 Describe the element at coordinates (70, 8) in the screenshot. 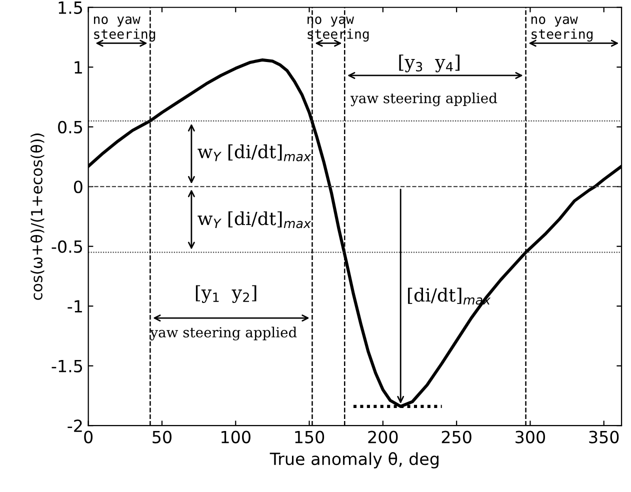

I see `y-tick-label: 1.5` at that location.